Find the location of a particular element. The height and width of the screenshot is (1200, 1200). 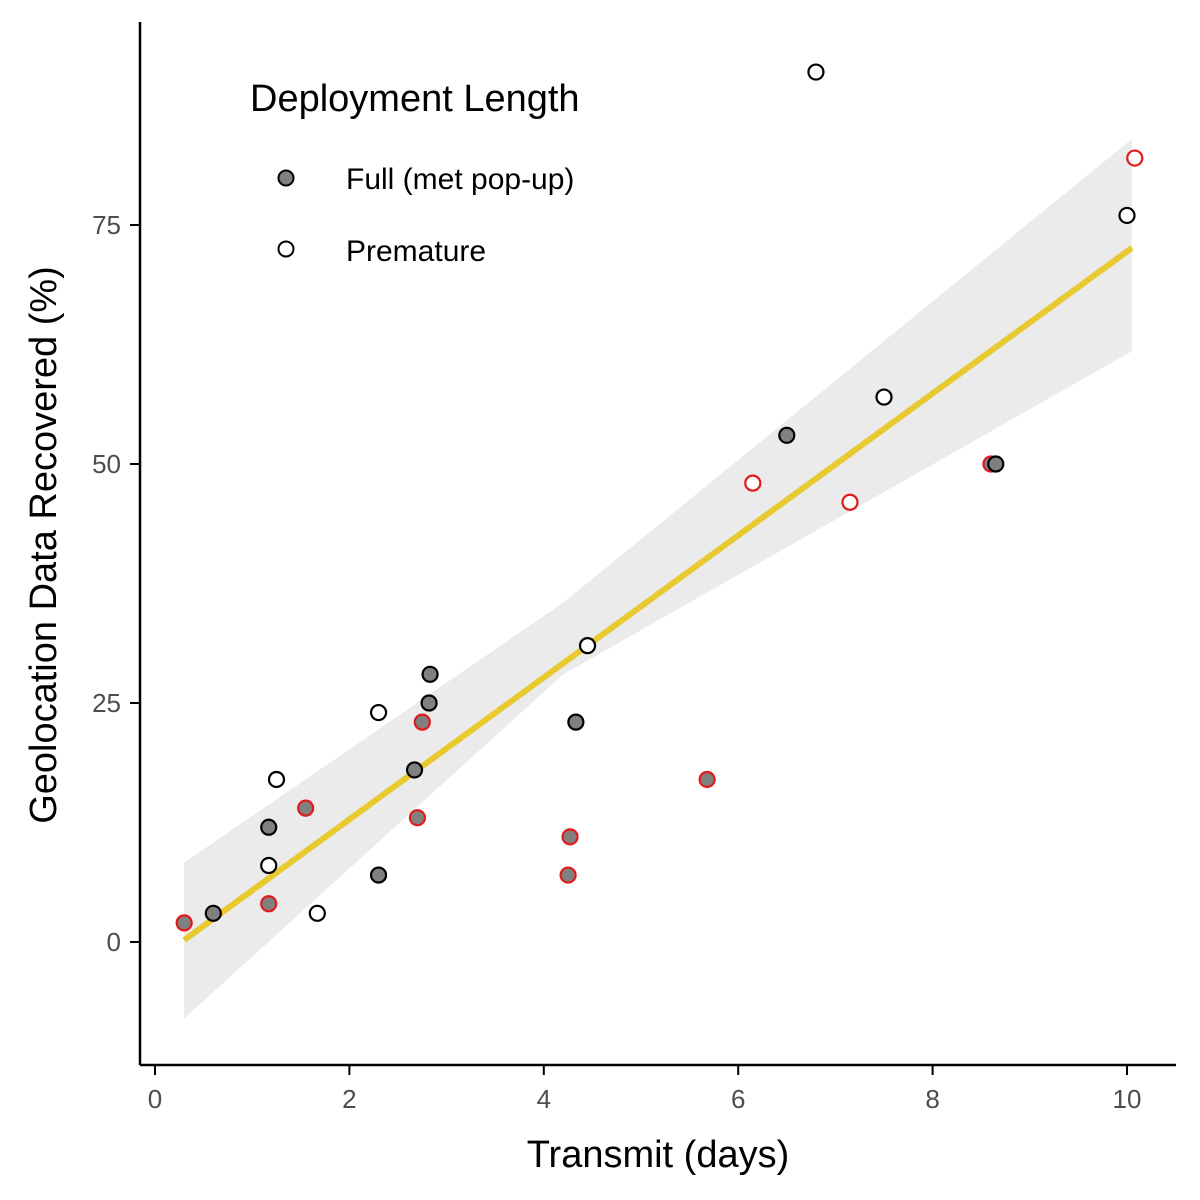

y-tick-label-50: 50 is located at coordinates (106, 464).